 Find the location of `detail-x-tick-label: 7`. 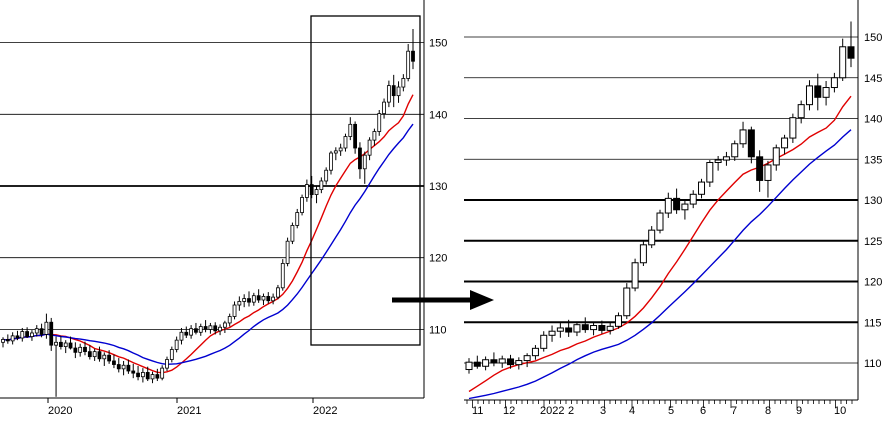

detail-x-tick-label: 7 is located at coordinates (734, 411).